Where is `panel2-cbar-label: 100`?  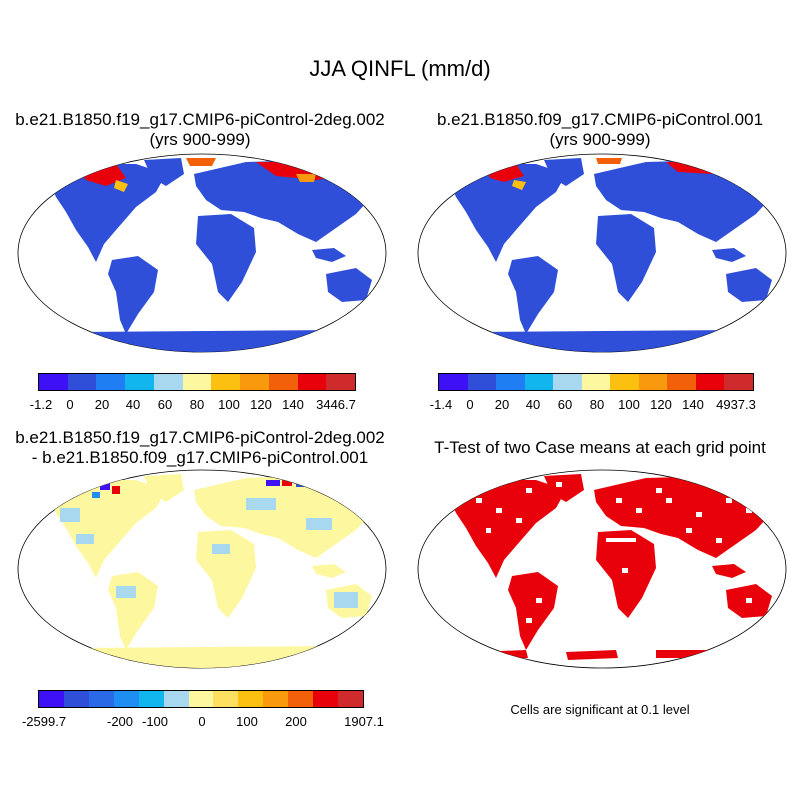 panel2-cbar-label: 100 is located at coordinates (629, 404).